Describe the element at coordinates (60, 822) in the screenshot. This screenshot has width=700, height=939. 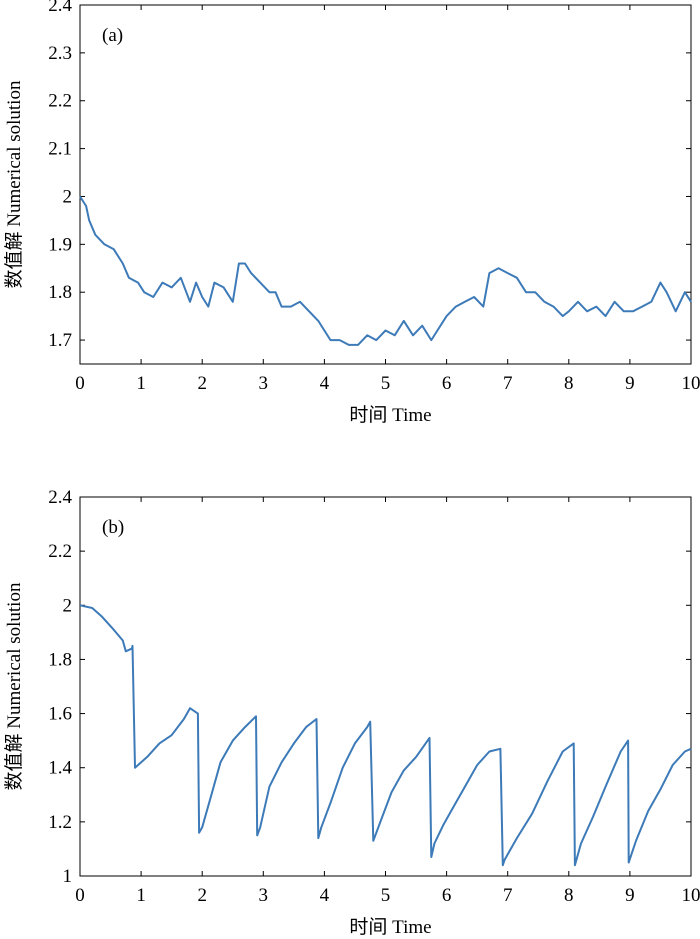
I see `y-tick-label: 1.2` at that location.